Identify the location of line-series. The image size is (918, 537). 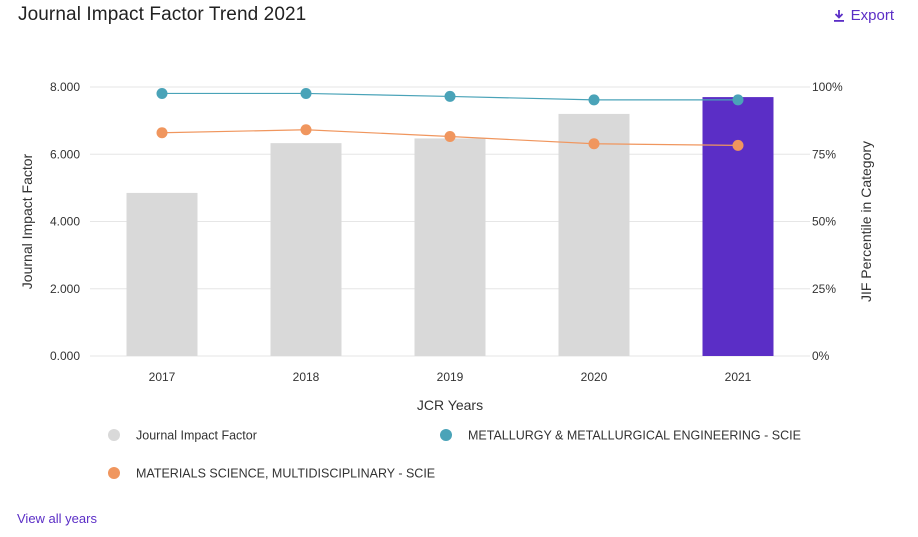
(450, 119).